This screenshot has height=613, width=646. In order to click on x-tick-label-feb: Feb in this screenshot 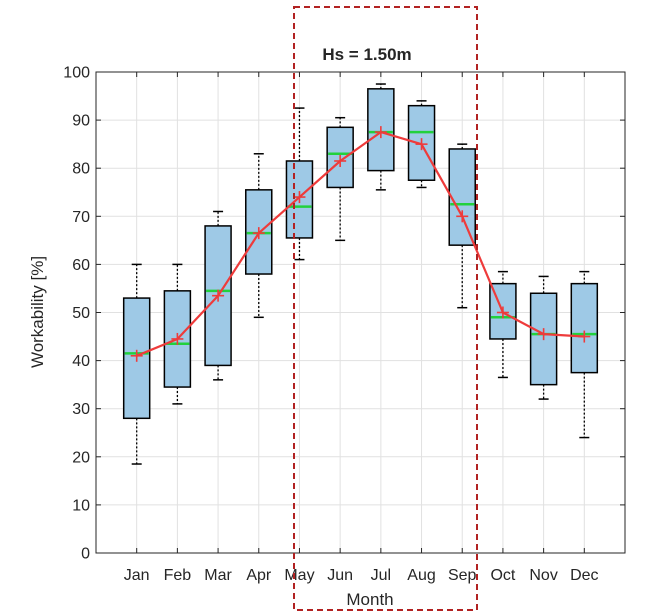, I will do `click(178, 575)`.